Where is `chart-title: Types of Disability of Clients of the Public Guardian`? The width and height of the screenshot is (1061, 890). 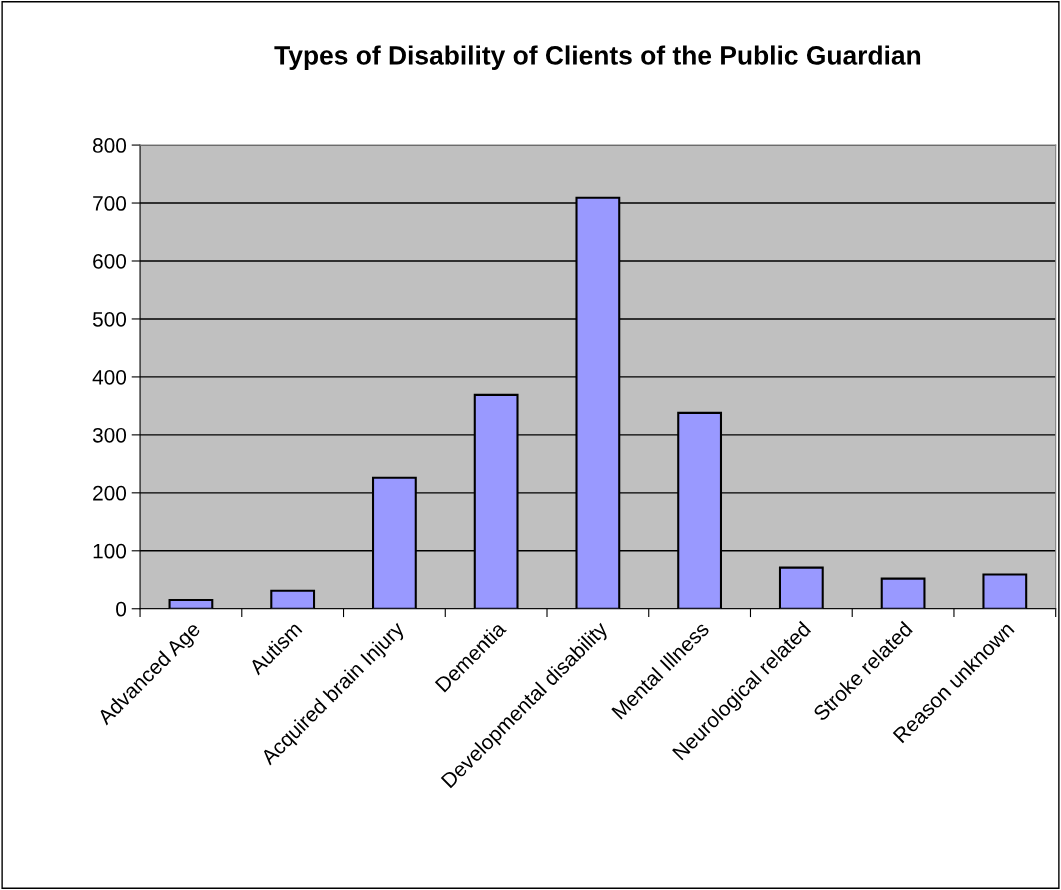
chart-title: Types of Disability of Clients of the Public Guardian is located at coordinates (597, 57).